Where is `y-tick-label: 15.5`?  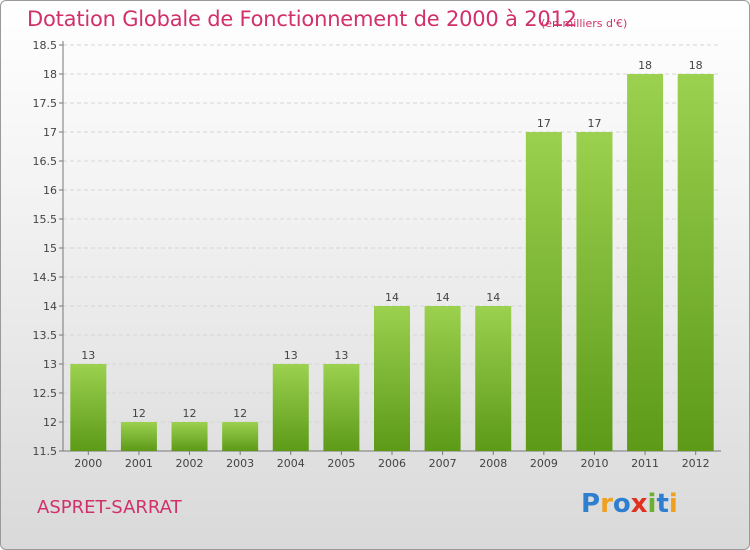
y-tick-label: 15.5 is located at coordinates (45, 219).